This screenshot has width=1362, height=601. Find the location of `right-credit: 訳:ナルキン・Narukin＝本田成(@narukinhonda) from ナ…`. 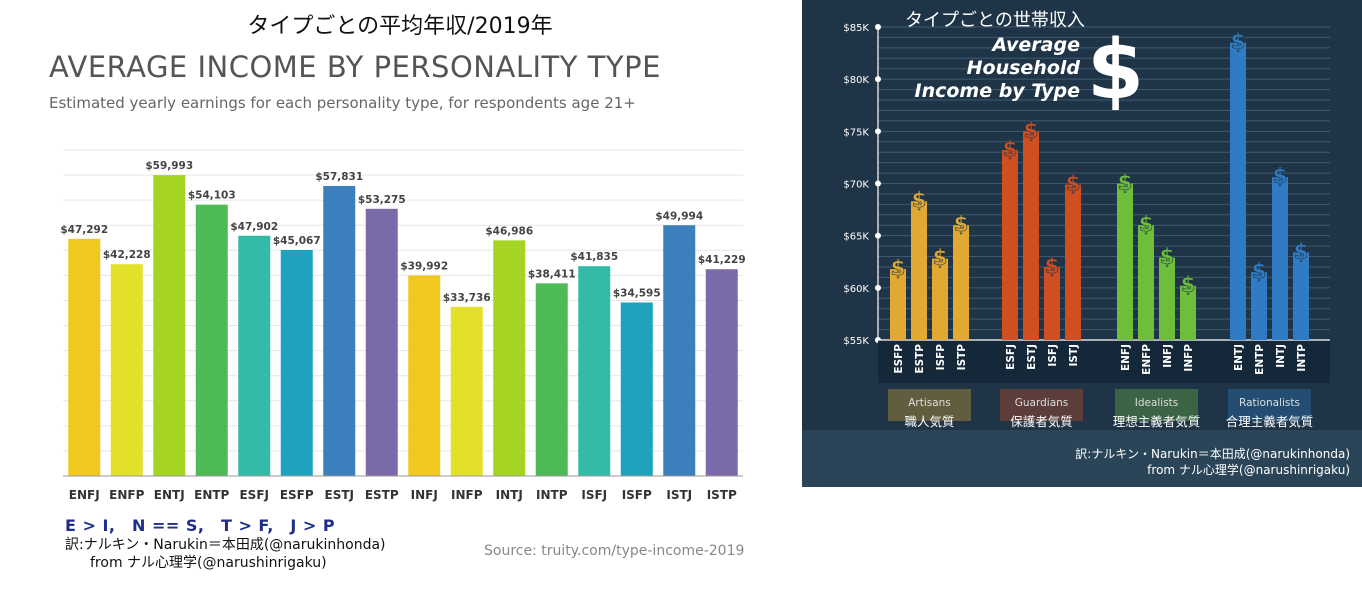

right-credit: 訳:ナルキン・Narukin＝本田成(@narukinhonda) from ナ… is located at coordinates (1190, 462).